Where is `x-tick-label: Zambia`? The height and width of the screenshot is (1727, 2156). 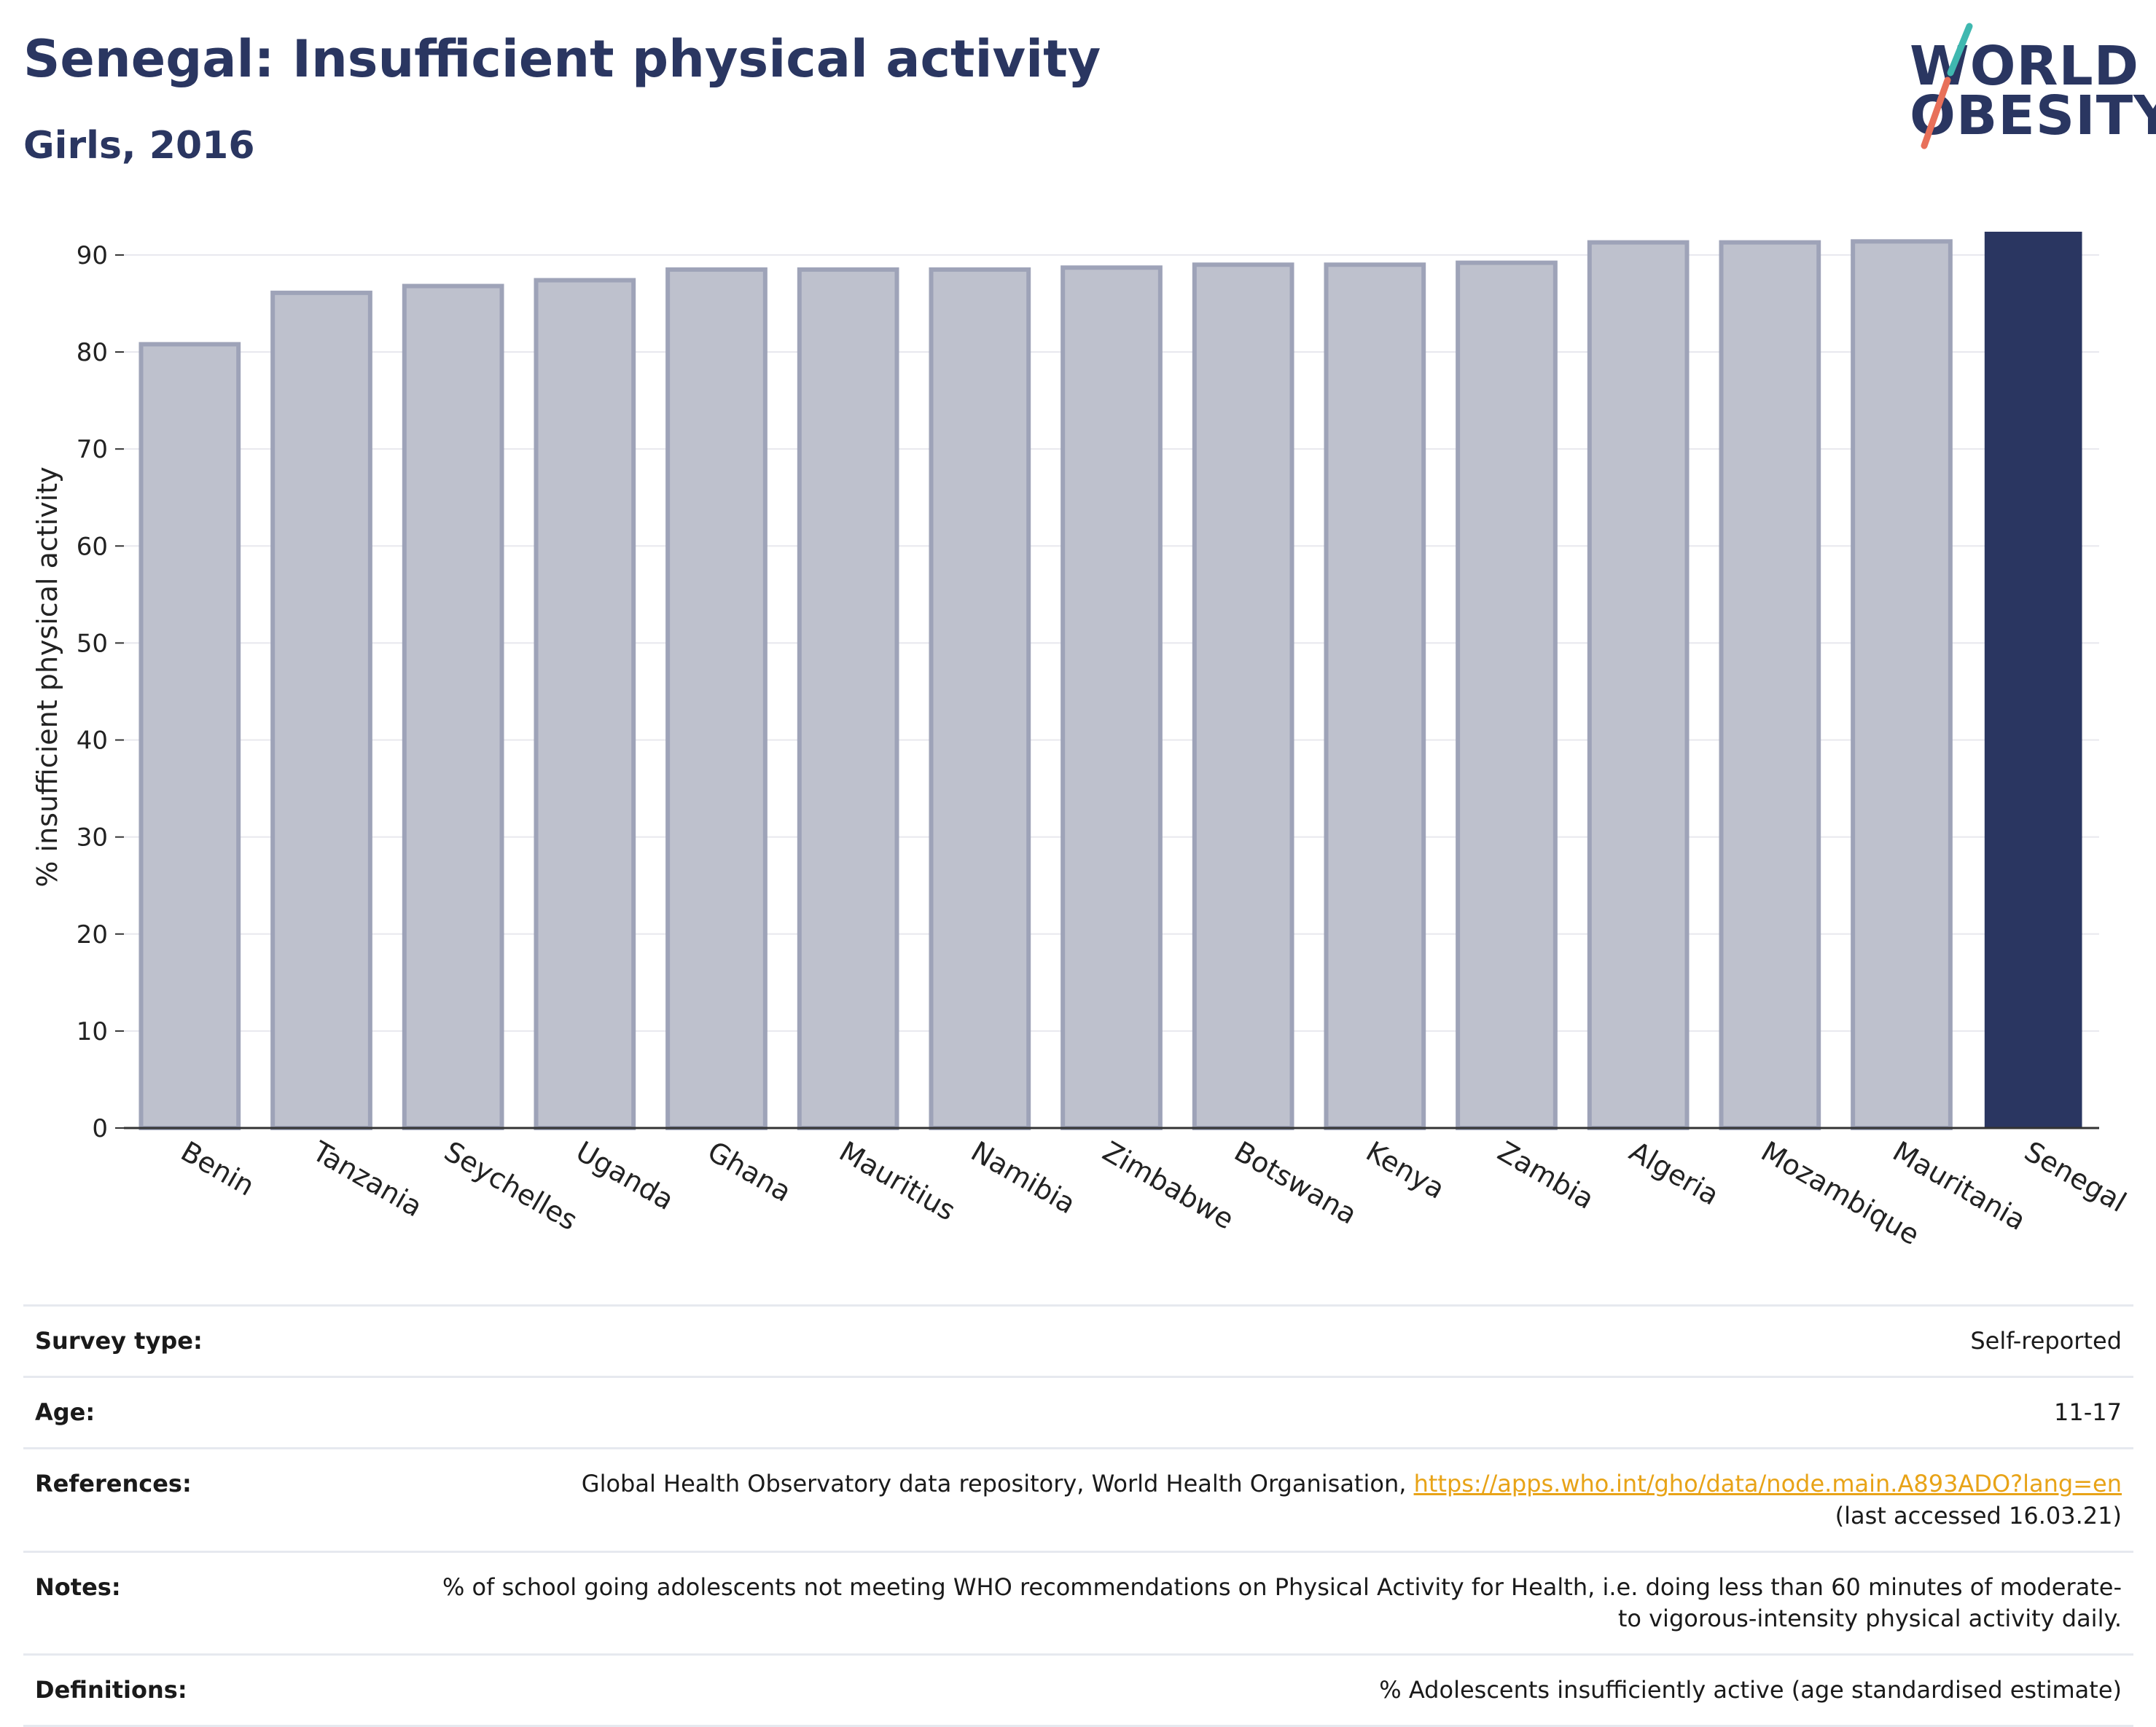 x-tick-label: Zambia is located at coordinates (1547, 1175).